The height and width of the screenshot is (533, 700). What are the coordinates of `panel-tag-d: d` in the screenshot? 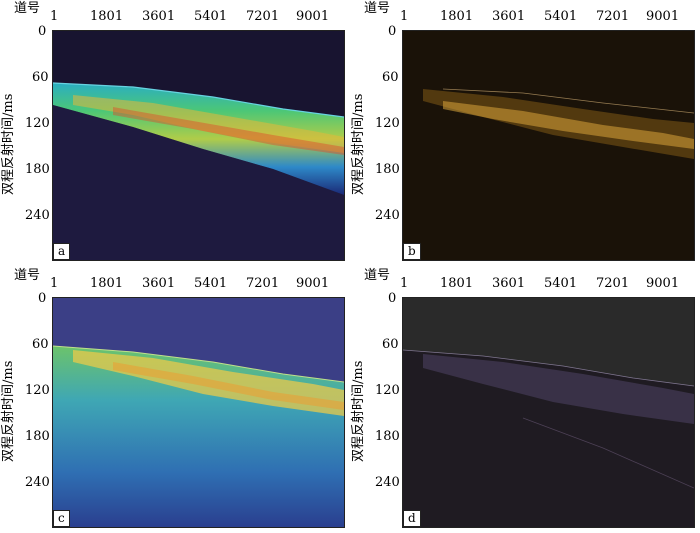 It's located at (412, 518).